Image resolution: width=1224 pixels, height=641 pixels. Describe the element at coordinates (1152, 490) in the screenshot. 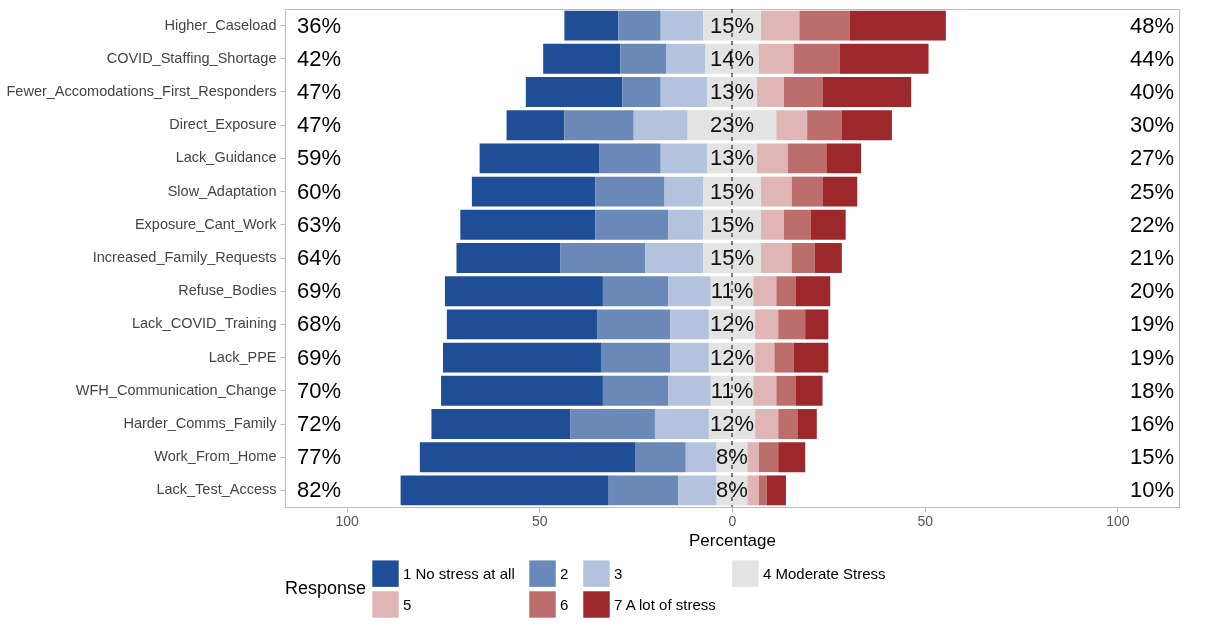

I see `annotation: 10%` at that location.